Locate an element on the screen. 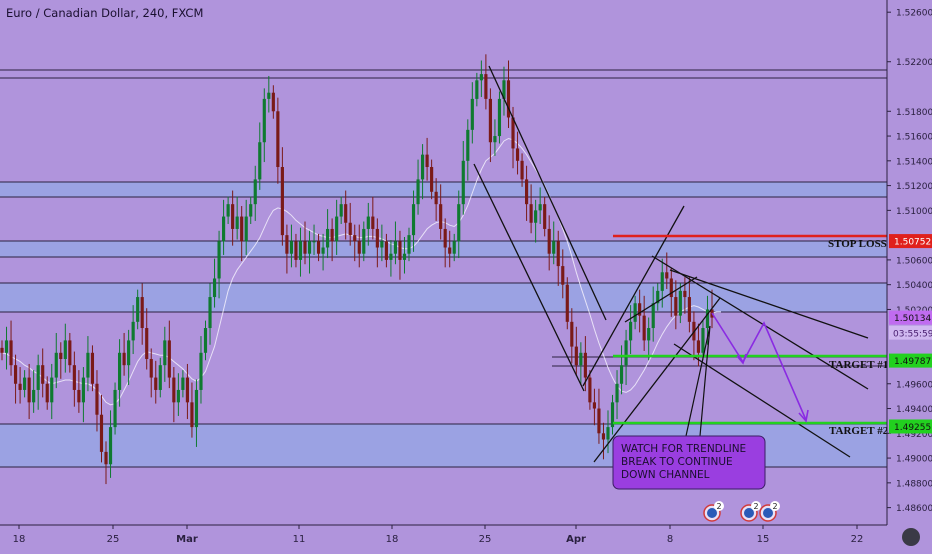 The width and height of the screenshot is (932, 554). down-channel-upper is located at coordinates (547, 193).